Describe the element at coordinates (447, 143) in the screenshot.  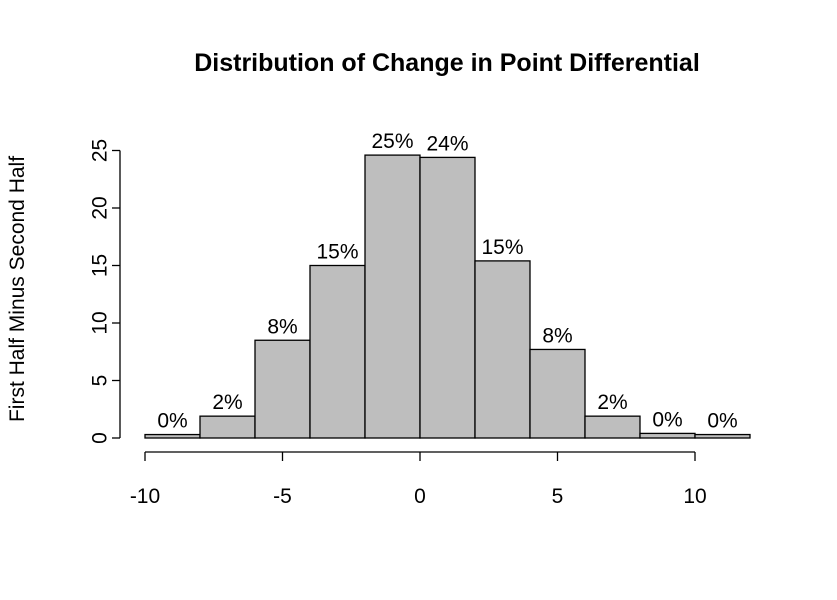
I see `bar-percent-label: 24%` at that location.